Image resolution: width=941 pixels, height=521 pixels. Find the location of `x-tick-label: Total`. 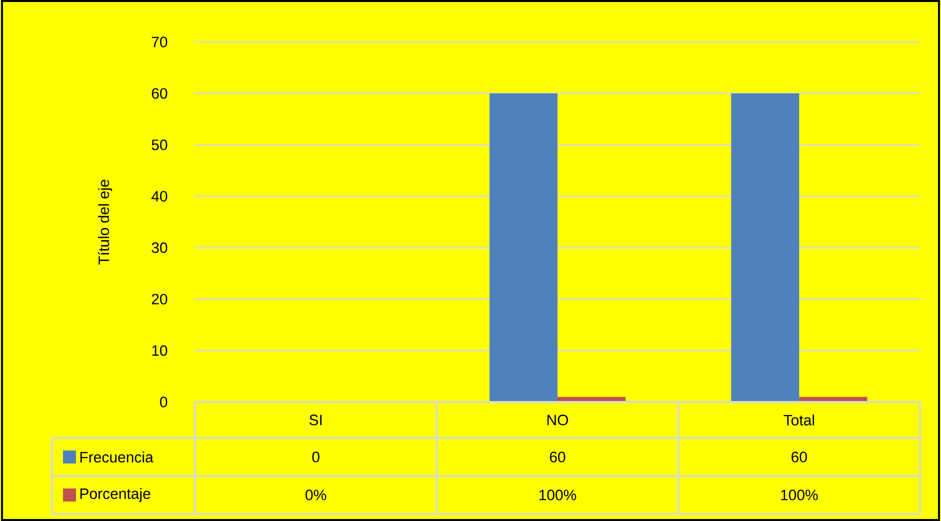

x-tick-label: Total is located at coordinates (799, 420).